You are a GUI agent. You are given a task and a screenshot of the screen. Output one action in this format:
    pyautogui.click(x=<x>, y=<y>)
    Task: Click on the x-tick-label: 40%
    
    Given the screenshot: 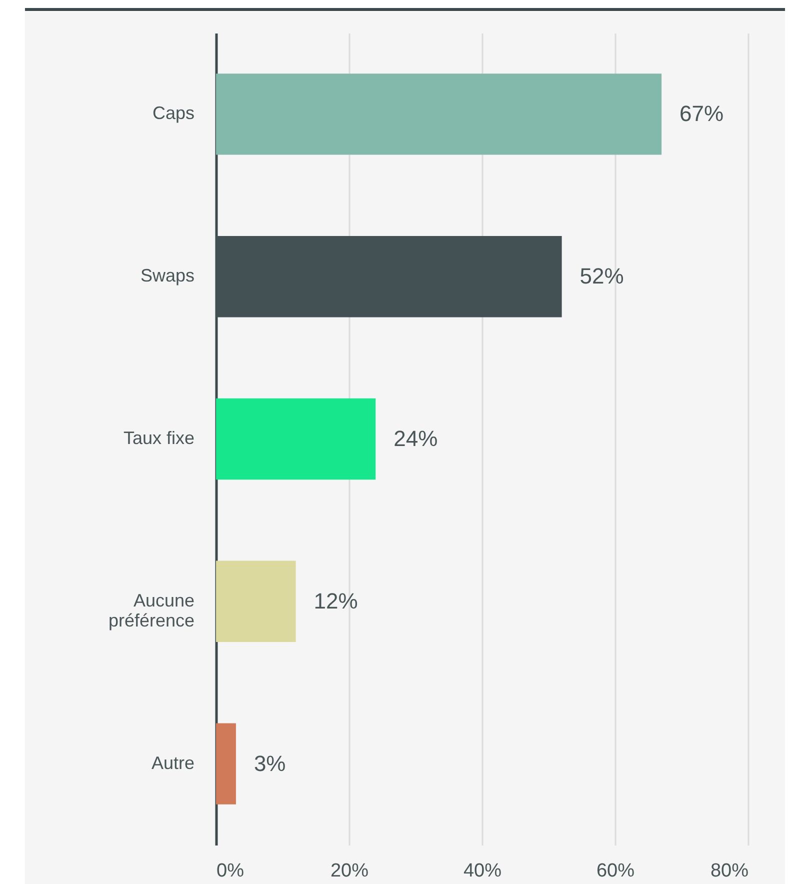 What is the action you would take?
    pyautogui.click(x=482, y=871)
    